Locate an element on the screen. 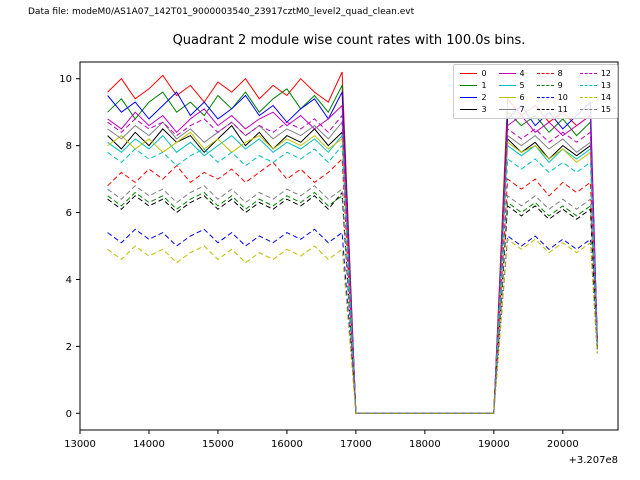  legend-label-1: 1 is located at coordinates (484, 85).